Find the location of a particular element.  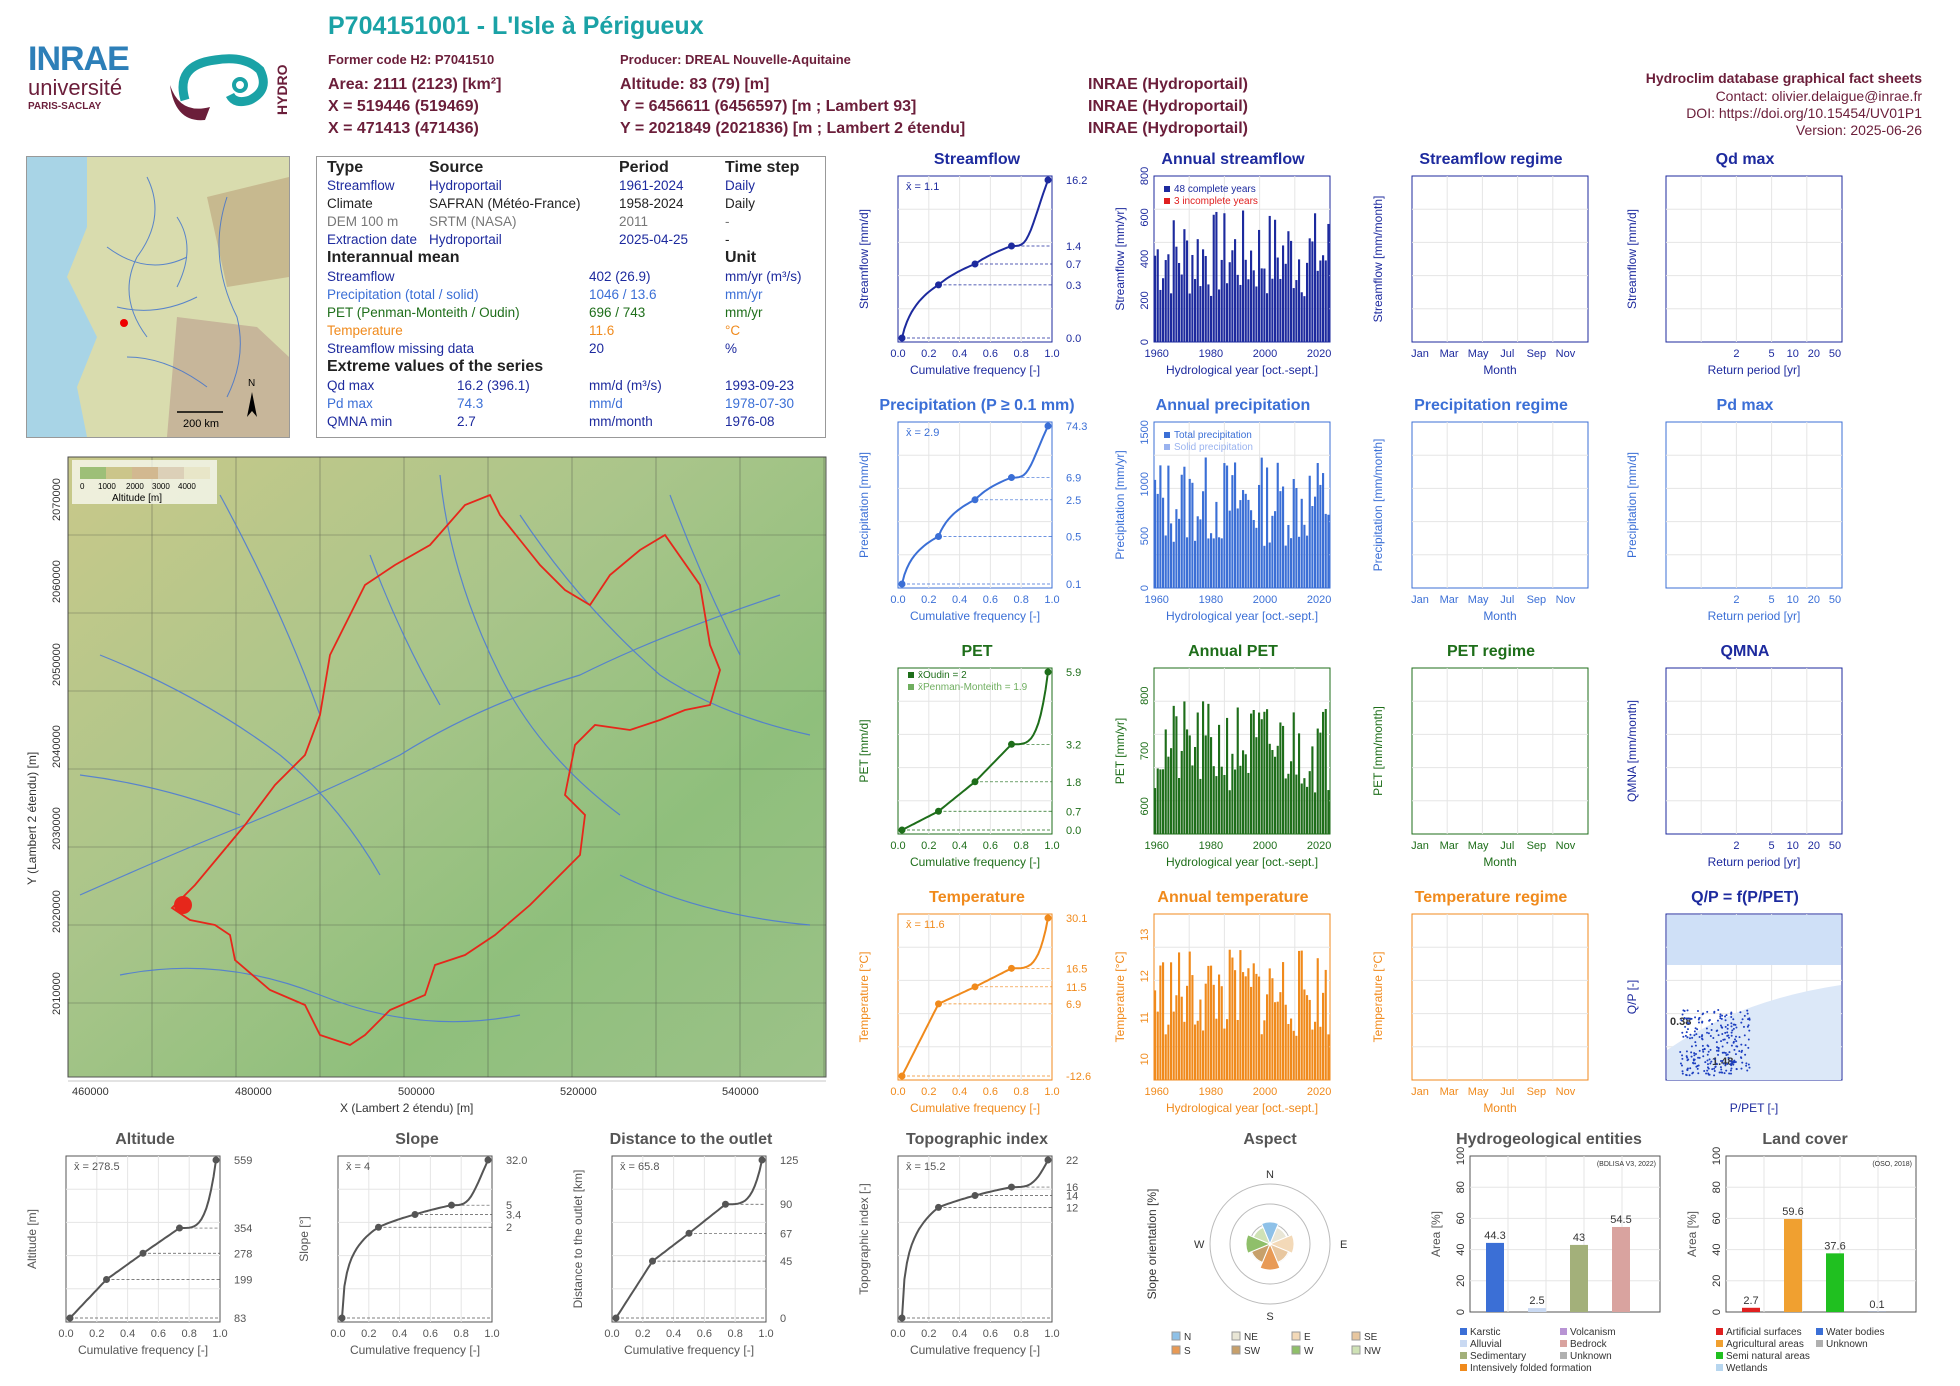

legend-swatch is located at coordinates (1719, 1343).